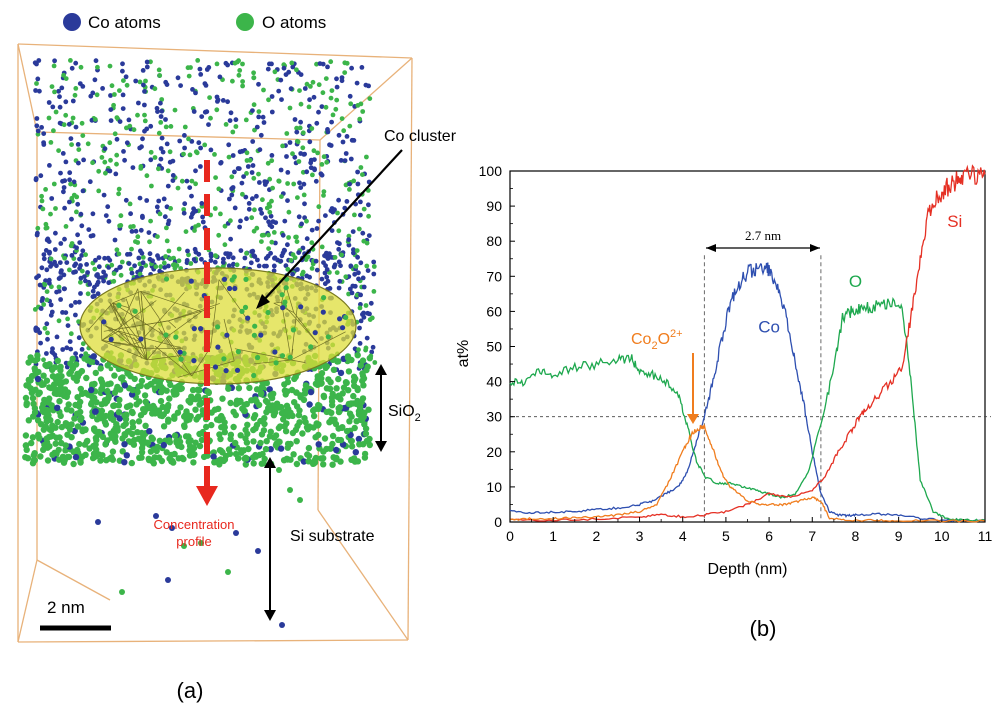  I want to click on y-tick-label: 70, so click(494, 276).